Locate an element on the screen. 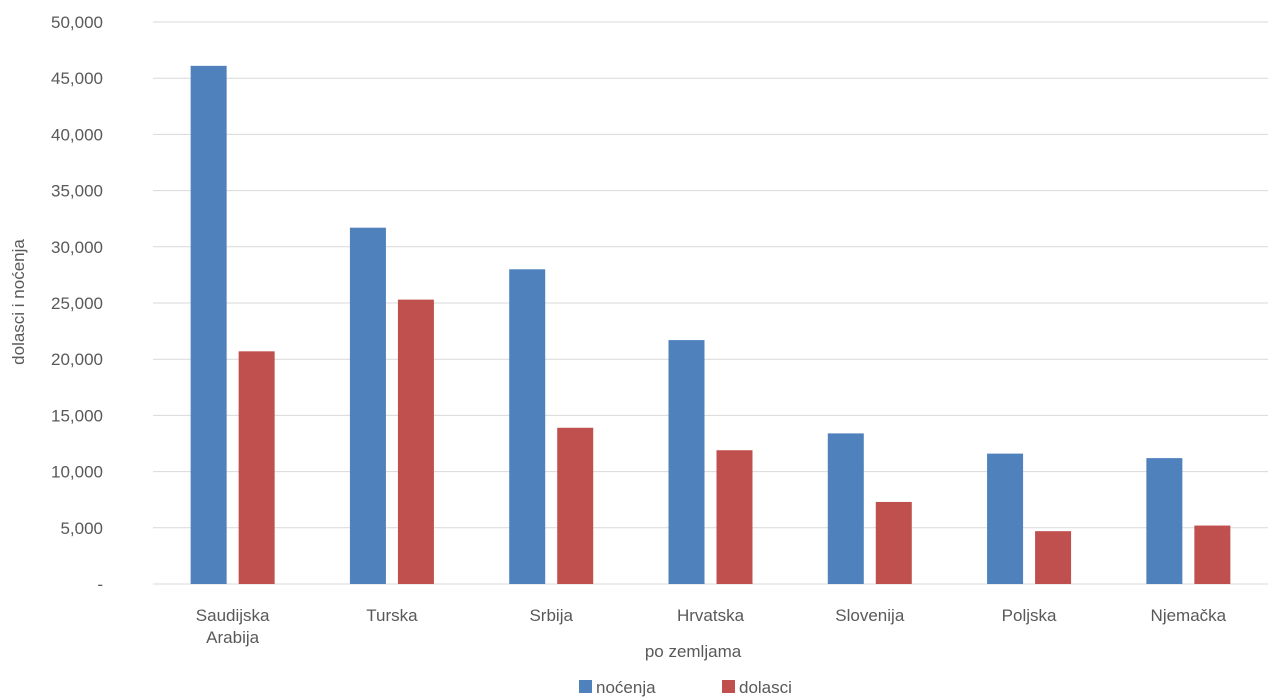 The width and height of the screenshot is (1284, 700). x-category-label: Saudijska Arabija is located at coordinates (233, 626).